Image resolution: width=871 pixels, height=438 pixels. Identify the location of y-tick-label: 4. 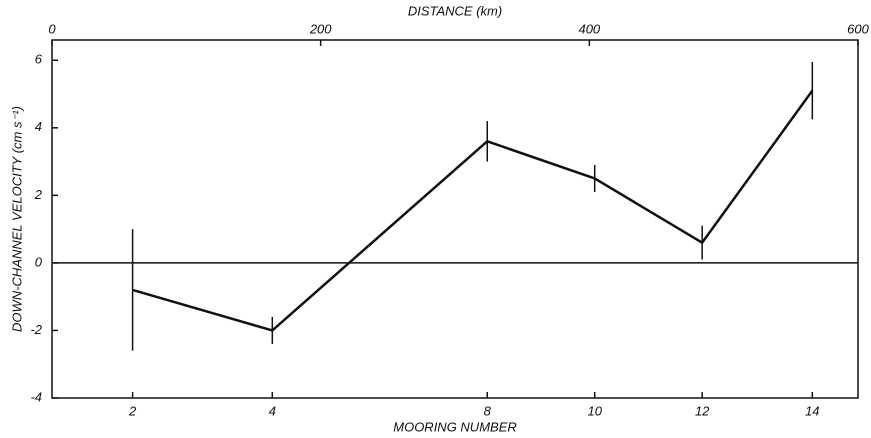
(38, 126).